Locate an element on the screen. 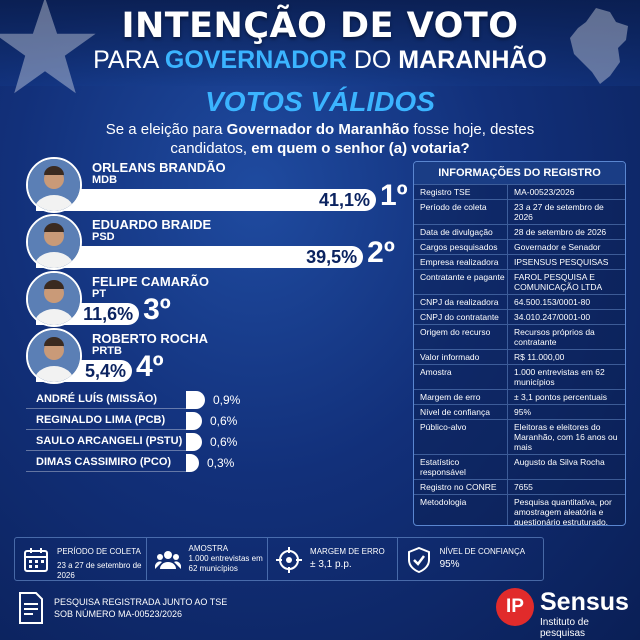 The height and width of the screenshot is (640, 640). question-bold-2: em quem o senhor (a) votaria? is located at coordinates (360, 148).